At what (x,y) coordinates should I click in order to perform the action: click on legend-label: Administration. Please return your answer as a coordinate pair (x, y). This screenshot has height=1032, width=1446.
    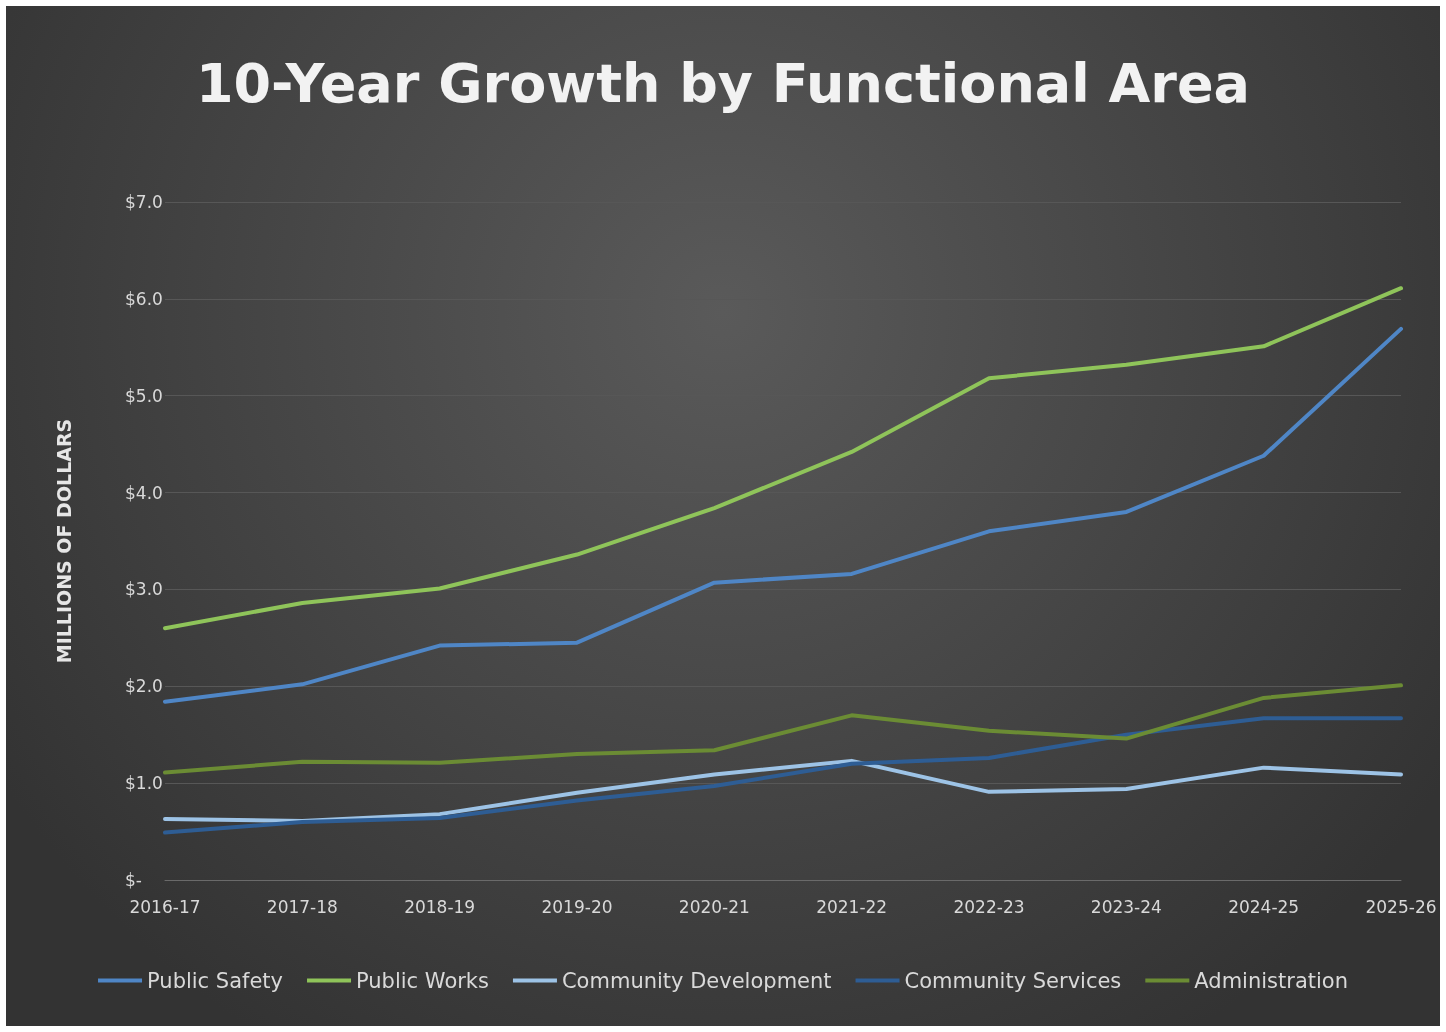
    Looking at the image, I should click on (1271, 980).